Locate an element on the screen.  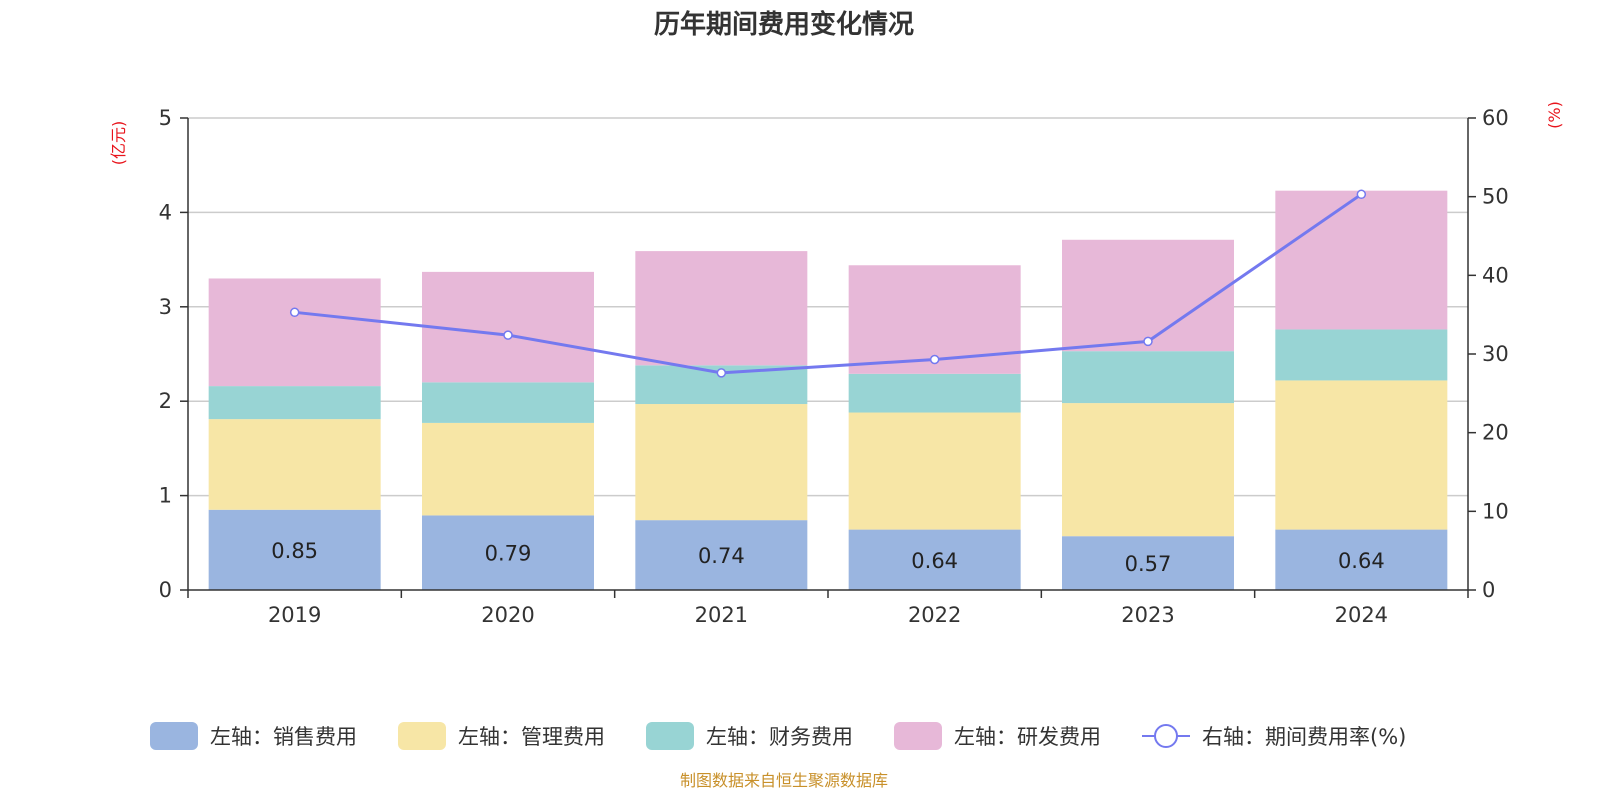
legend-label: 左轴：财务费用 is located at coordinates (779, 737).